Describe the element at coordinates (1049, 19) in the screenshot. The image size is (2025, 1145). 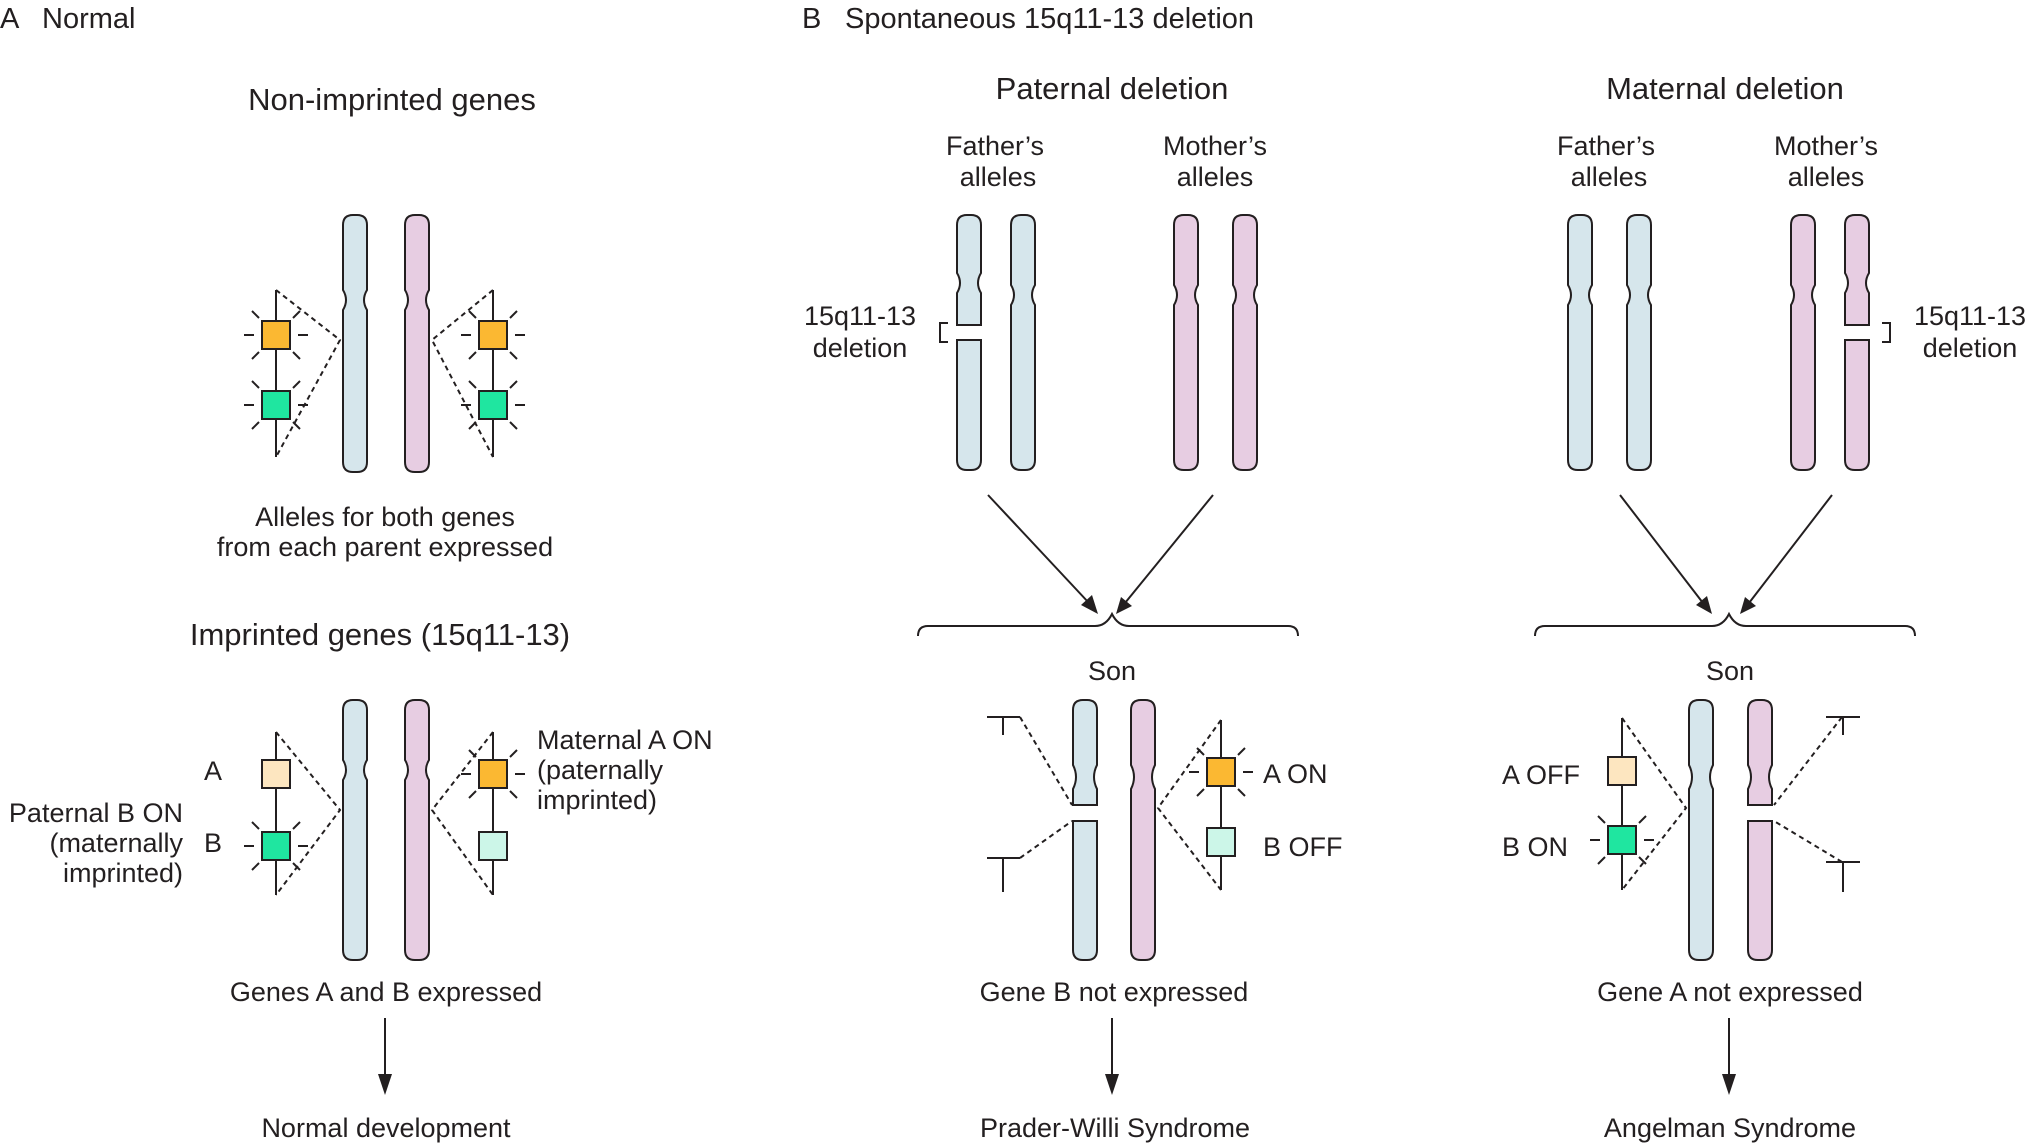
I see `panel-b-title: Spontaneous 15q11-13 deletion` at that location.